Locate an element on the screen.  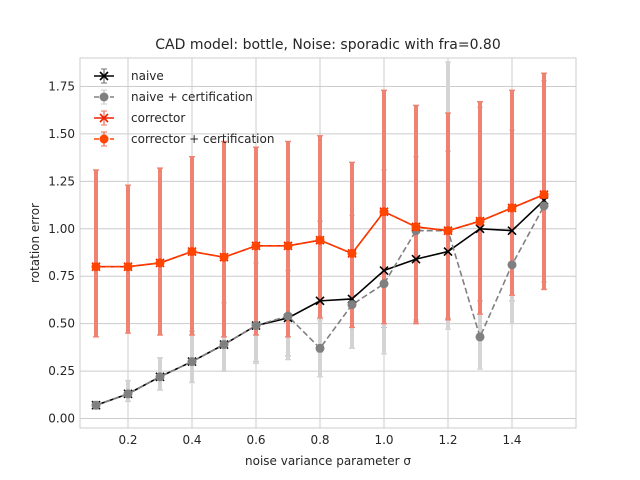
y-tick-label: 1.00 is located at coordinates (61, 229).